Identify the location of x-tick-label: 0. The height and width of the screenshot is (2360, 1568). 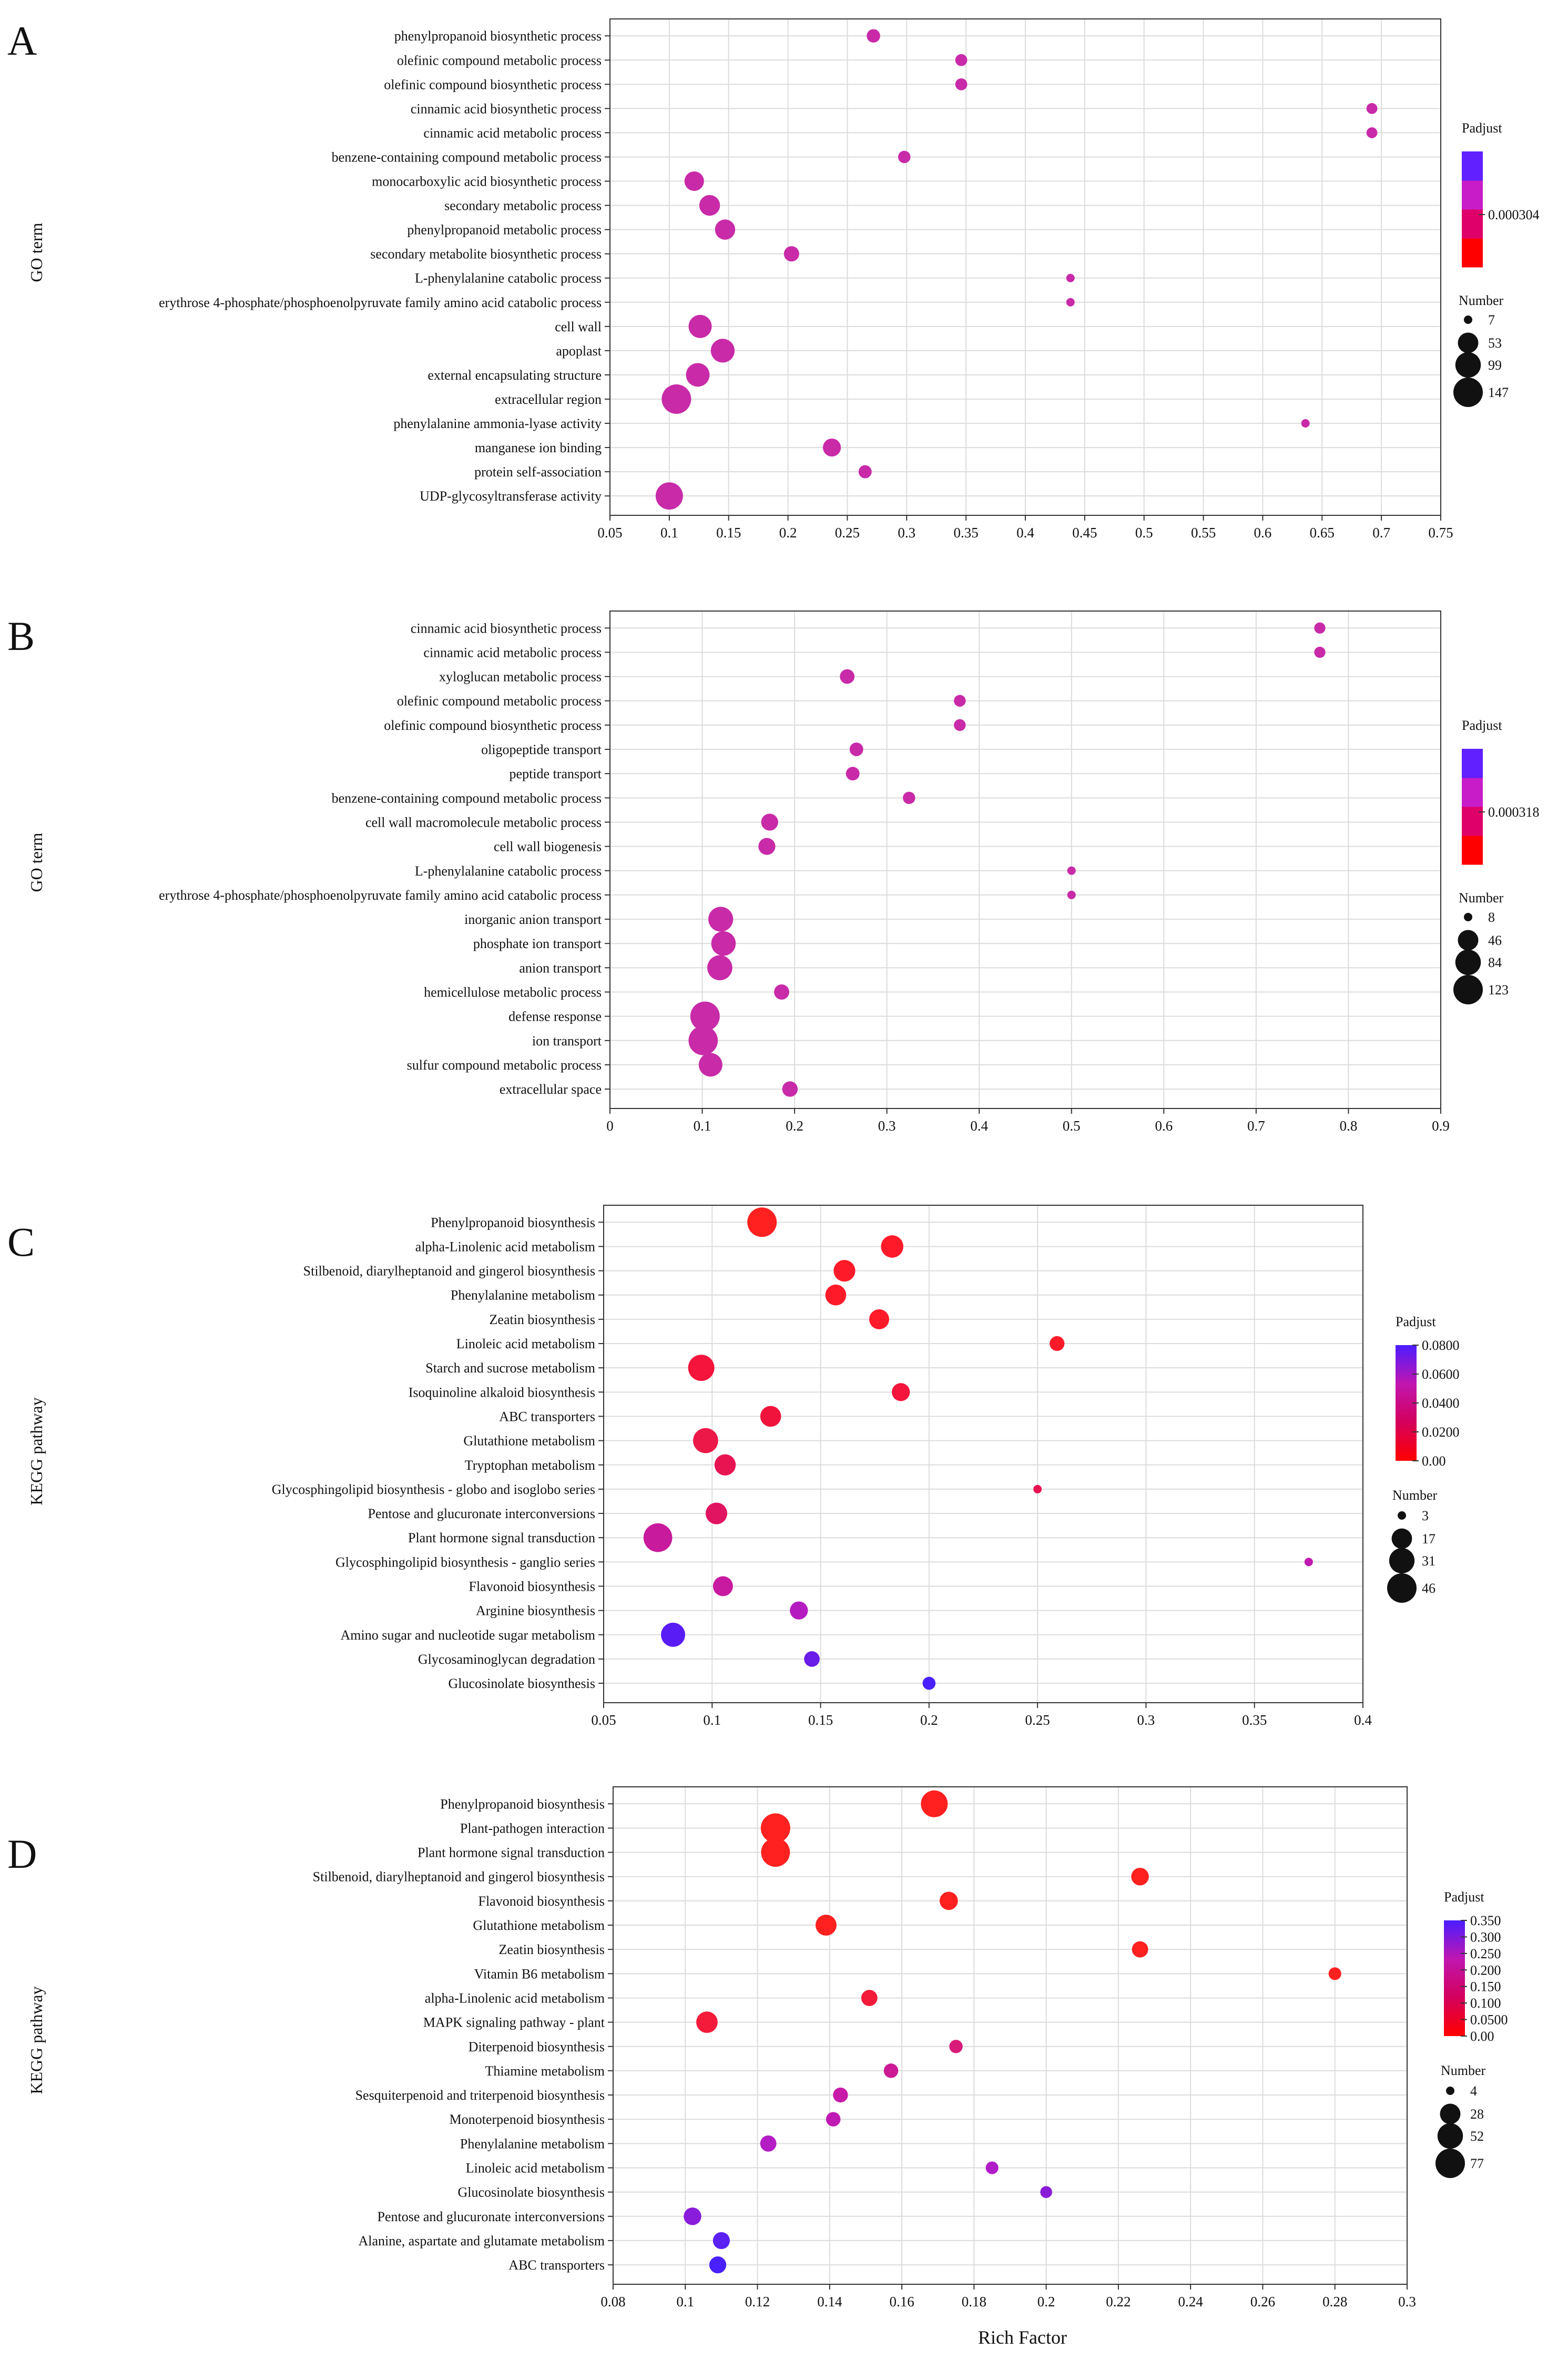
(610, 1126).